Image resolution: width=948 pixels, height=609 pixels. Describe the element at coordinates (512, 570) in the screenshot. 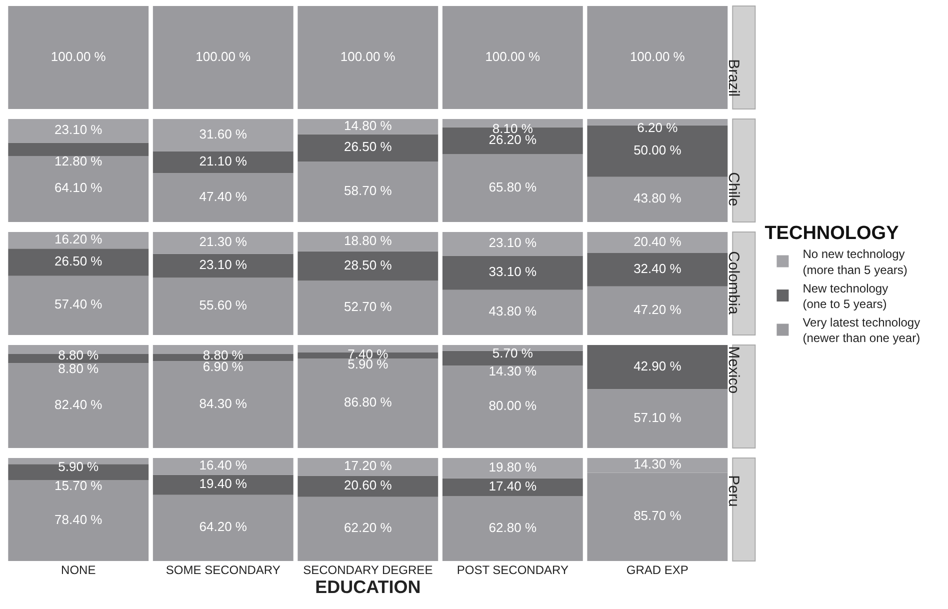

I see `x-tick-label: POST SECONDARY` at that location.